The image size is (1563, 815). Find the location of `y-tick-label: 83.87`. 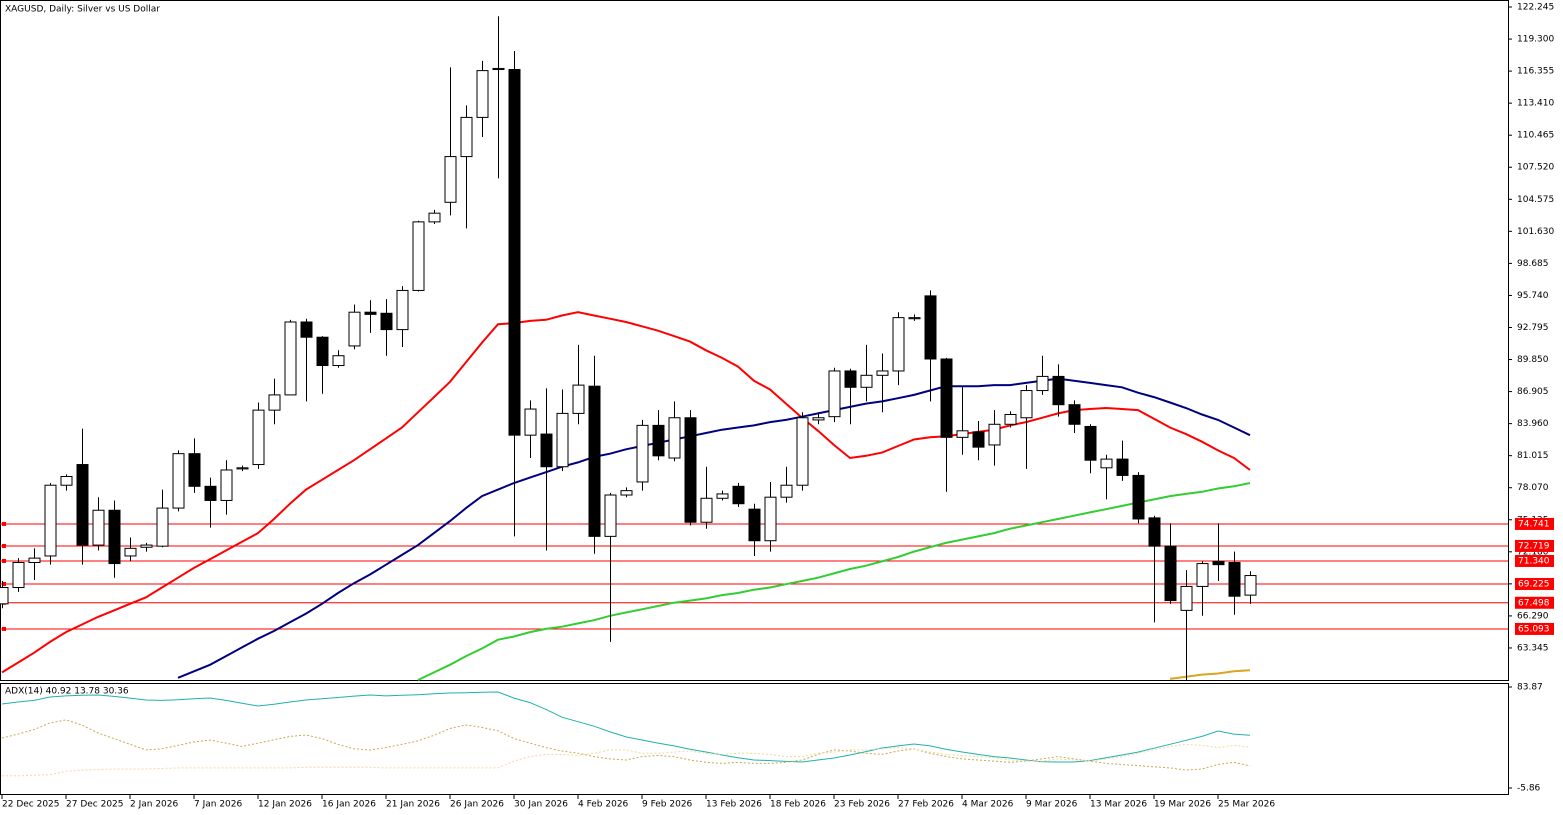

y-tick-label: 83.87 is located at coordinates (1530, 688).